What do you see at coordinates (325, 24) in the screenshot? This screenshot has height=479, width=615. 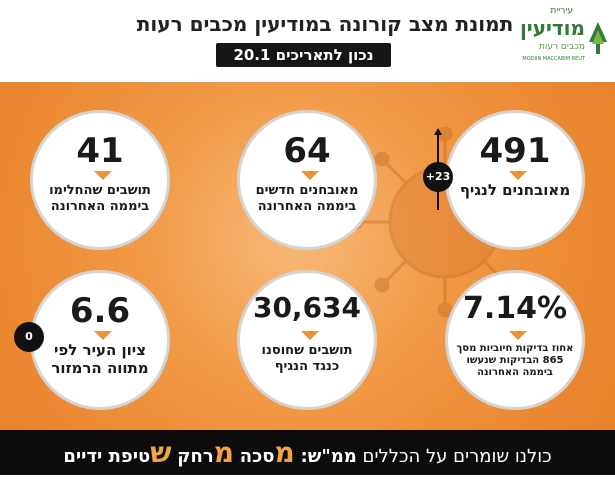 I see `page-title: תמונת מצב קורונה במודיעין מכבים רעות` at bounding box center [325, 24].